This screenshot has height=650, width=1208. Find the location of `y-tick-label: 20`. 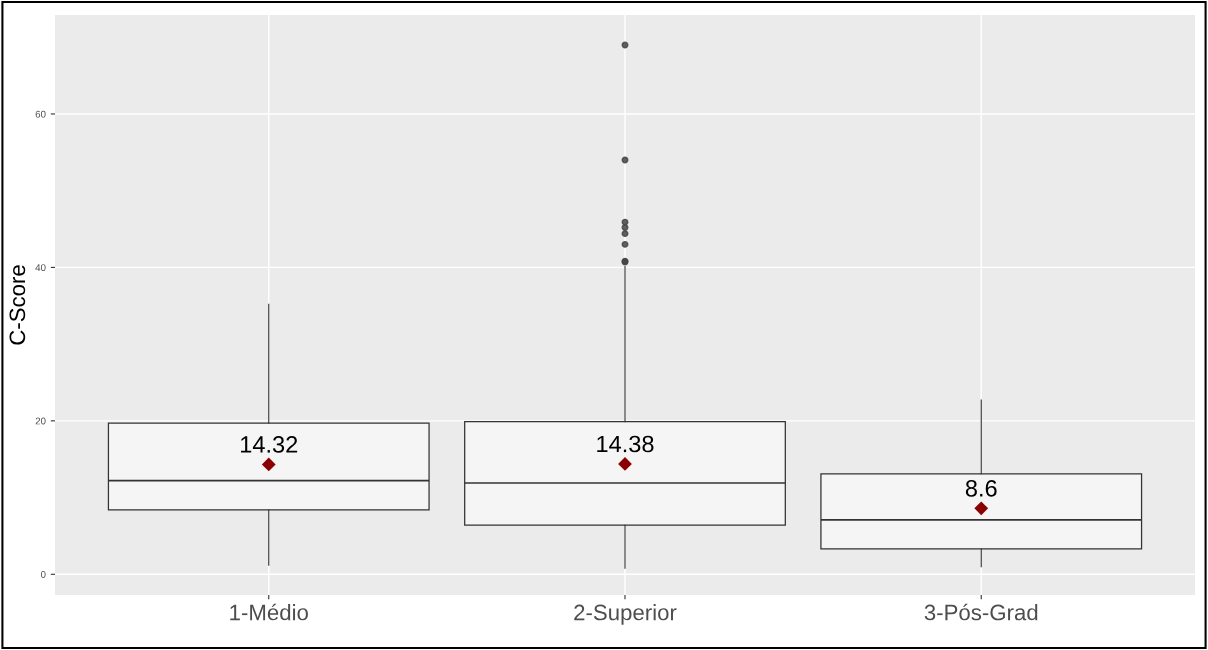

y-tick-label: 20 is located at coordinates (40, 421).